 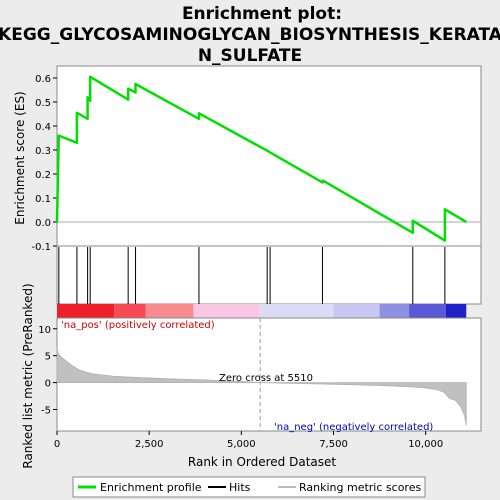 What do you see at coordinates (241, 444) in the screenshot?
I see `x-tick-label: 5,000` at bounding box center [241, 444].